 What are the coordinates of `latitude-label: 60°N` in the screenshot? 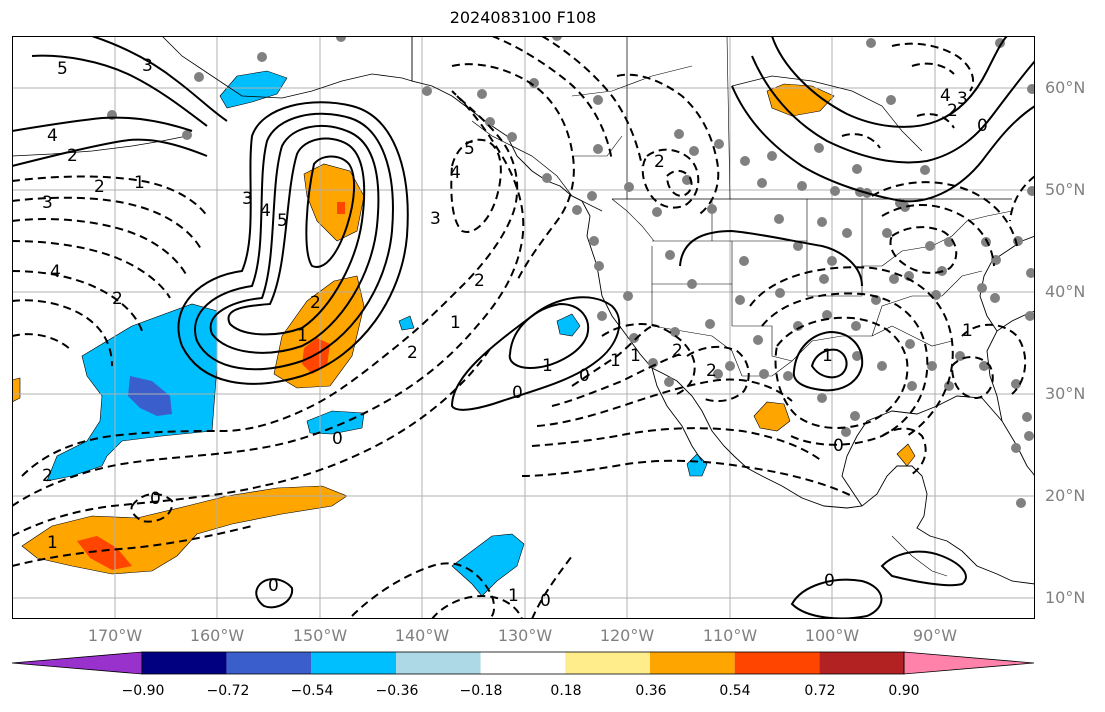 It's located at (1065, 87).